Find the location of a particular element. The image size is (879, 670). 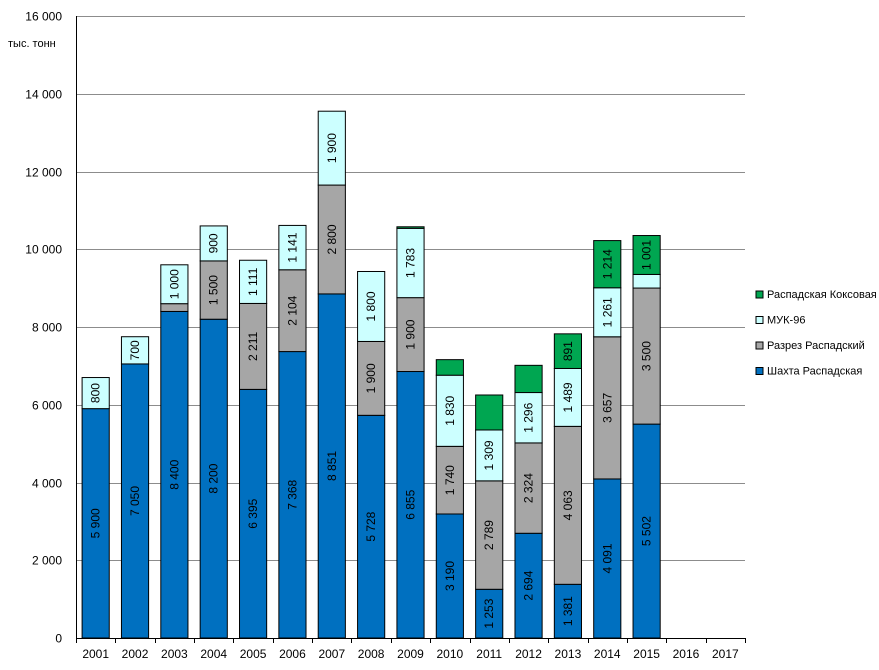

data-label: 1 253 is located at coordinates (489, 613).